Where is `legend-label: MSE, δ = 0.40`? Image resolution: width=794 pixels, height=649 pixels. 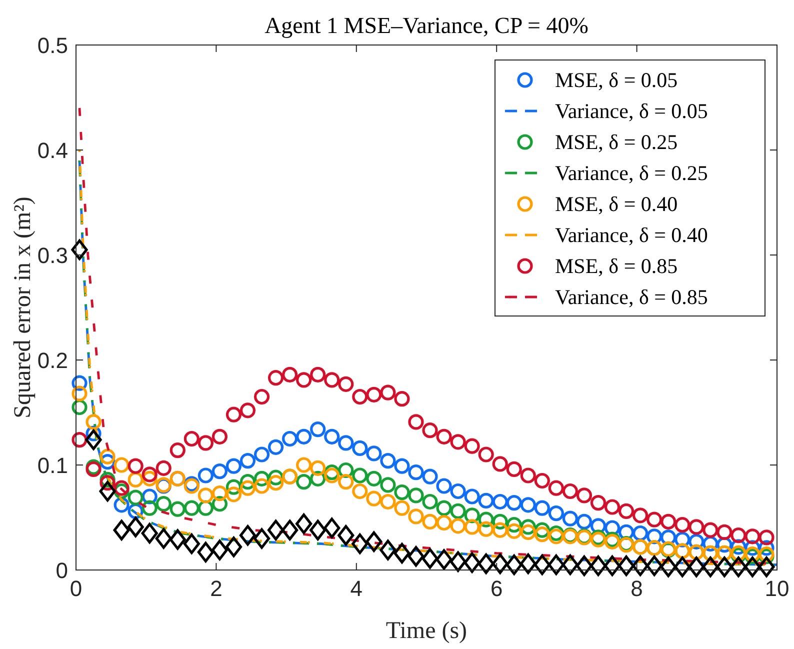
legend-label: MSE, δ = 0.40 is located at coordinates (616, 204).